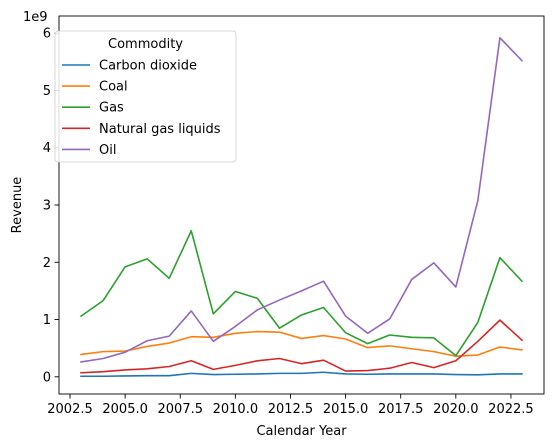 This screenshot has width=554, height=448. Describe the element at coordinates (47, 91) in the screenshot. I see `y-tick-label: 5` at that location.